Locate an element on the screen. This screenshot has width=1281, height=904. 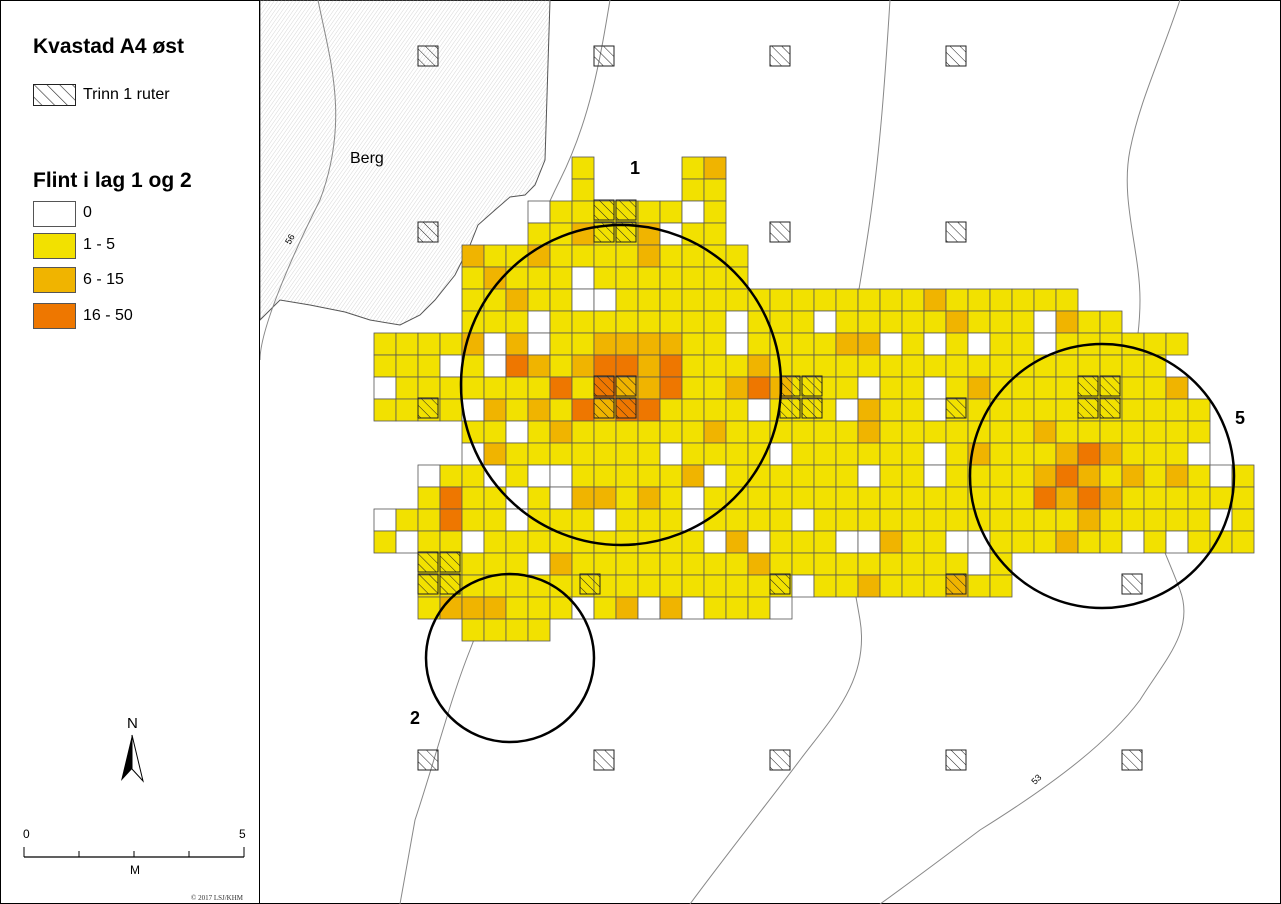
class-label-2: 6 - 15 is located at coordinates (103, 279).